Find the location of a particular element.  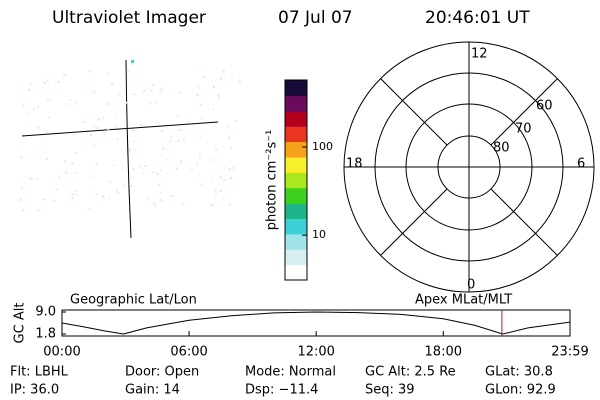

crosshair is located at coordinates (120, 129).